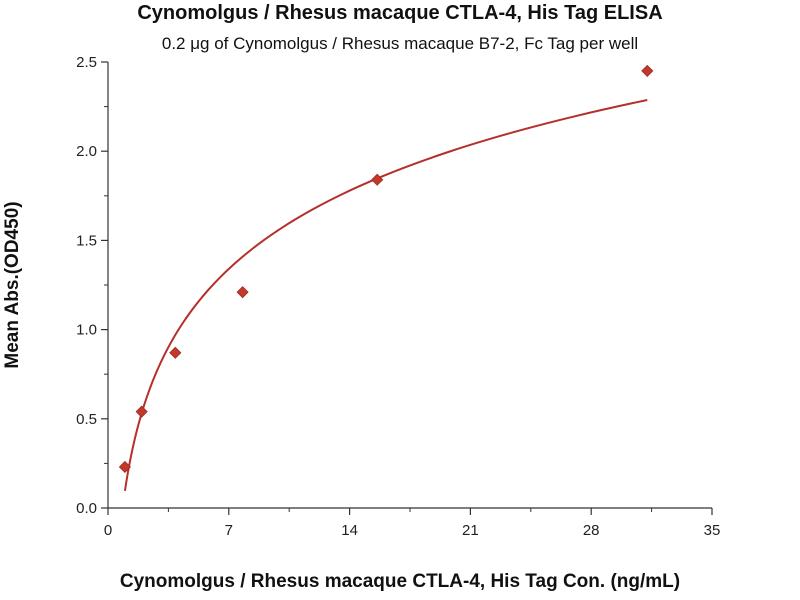 The image size is (800, 600). I want to click on x-tick-label: 28, so click(591, 530).